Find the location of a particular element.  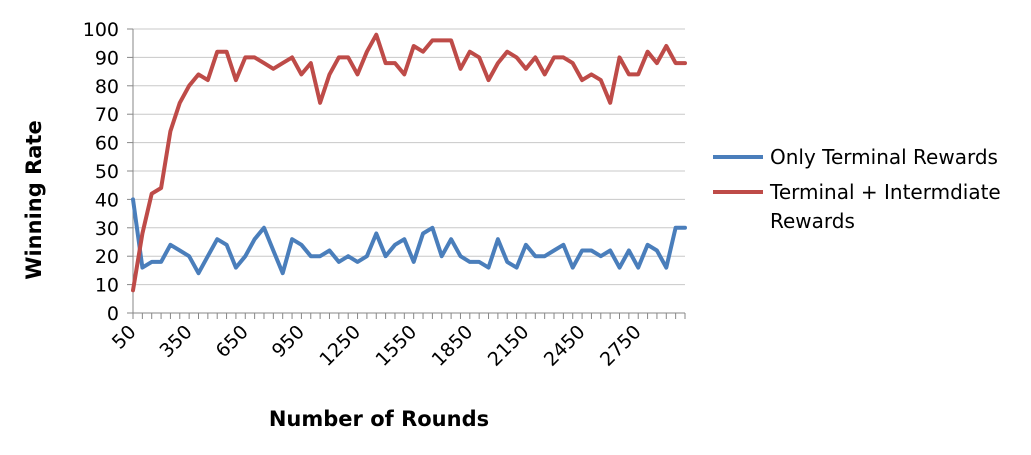

x-tick-2450: 2450 is located at coordinates (565, 346).